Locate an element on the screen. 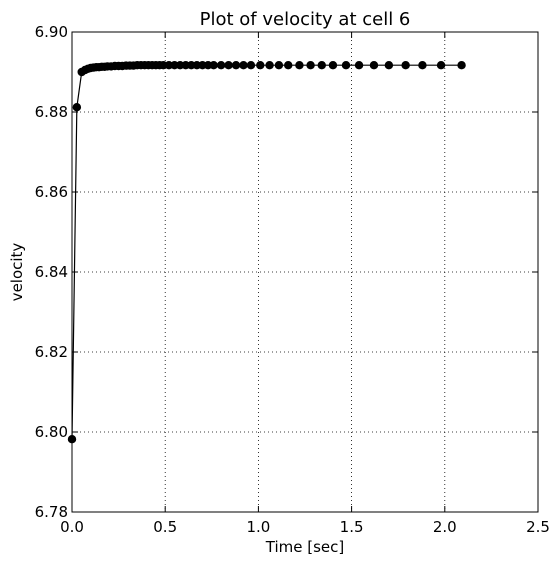 The width and height of the screenshot is (559, 564). y-axis-label: velocity is located at coordinates (17, 272).